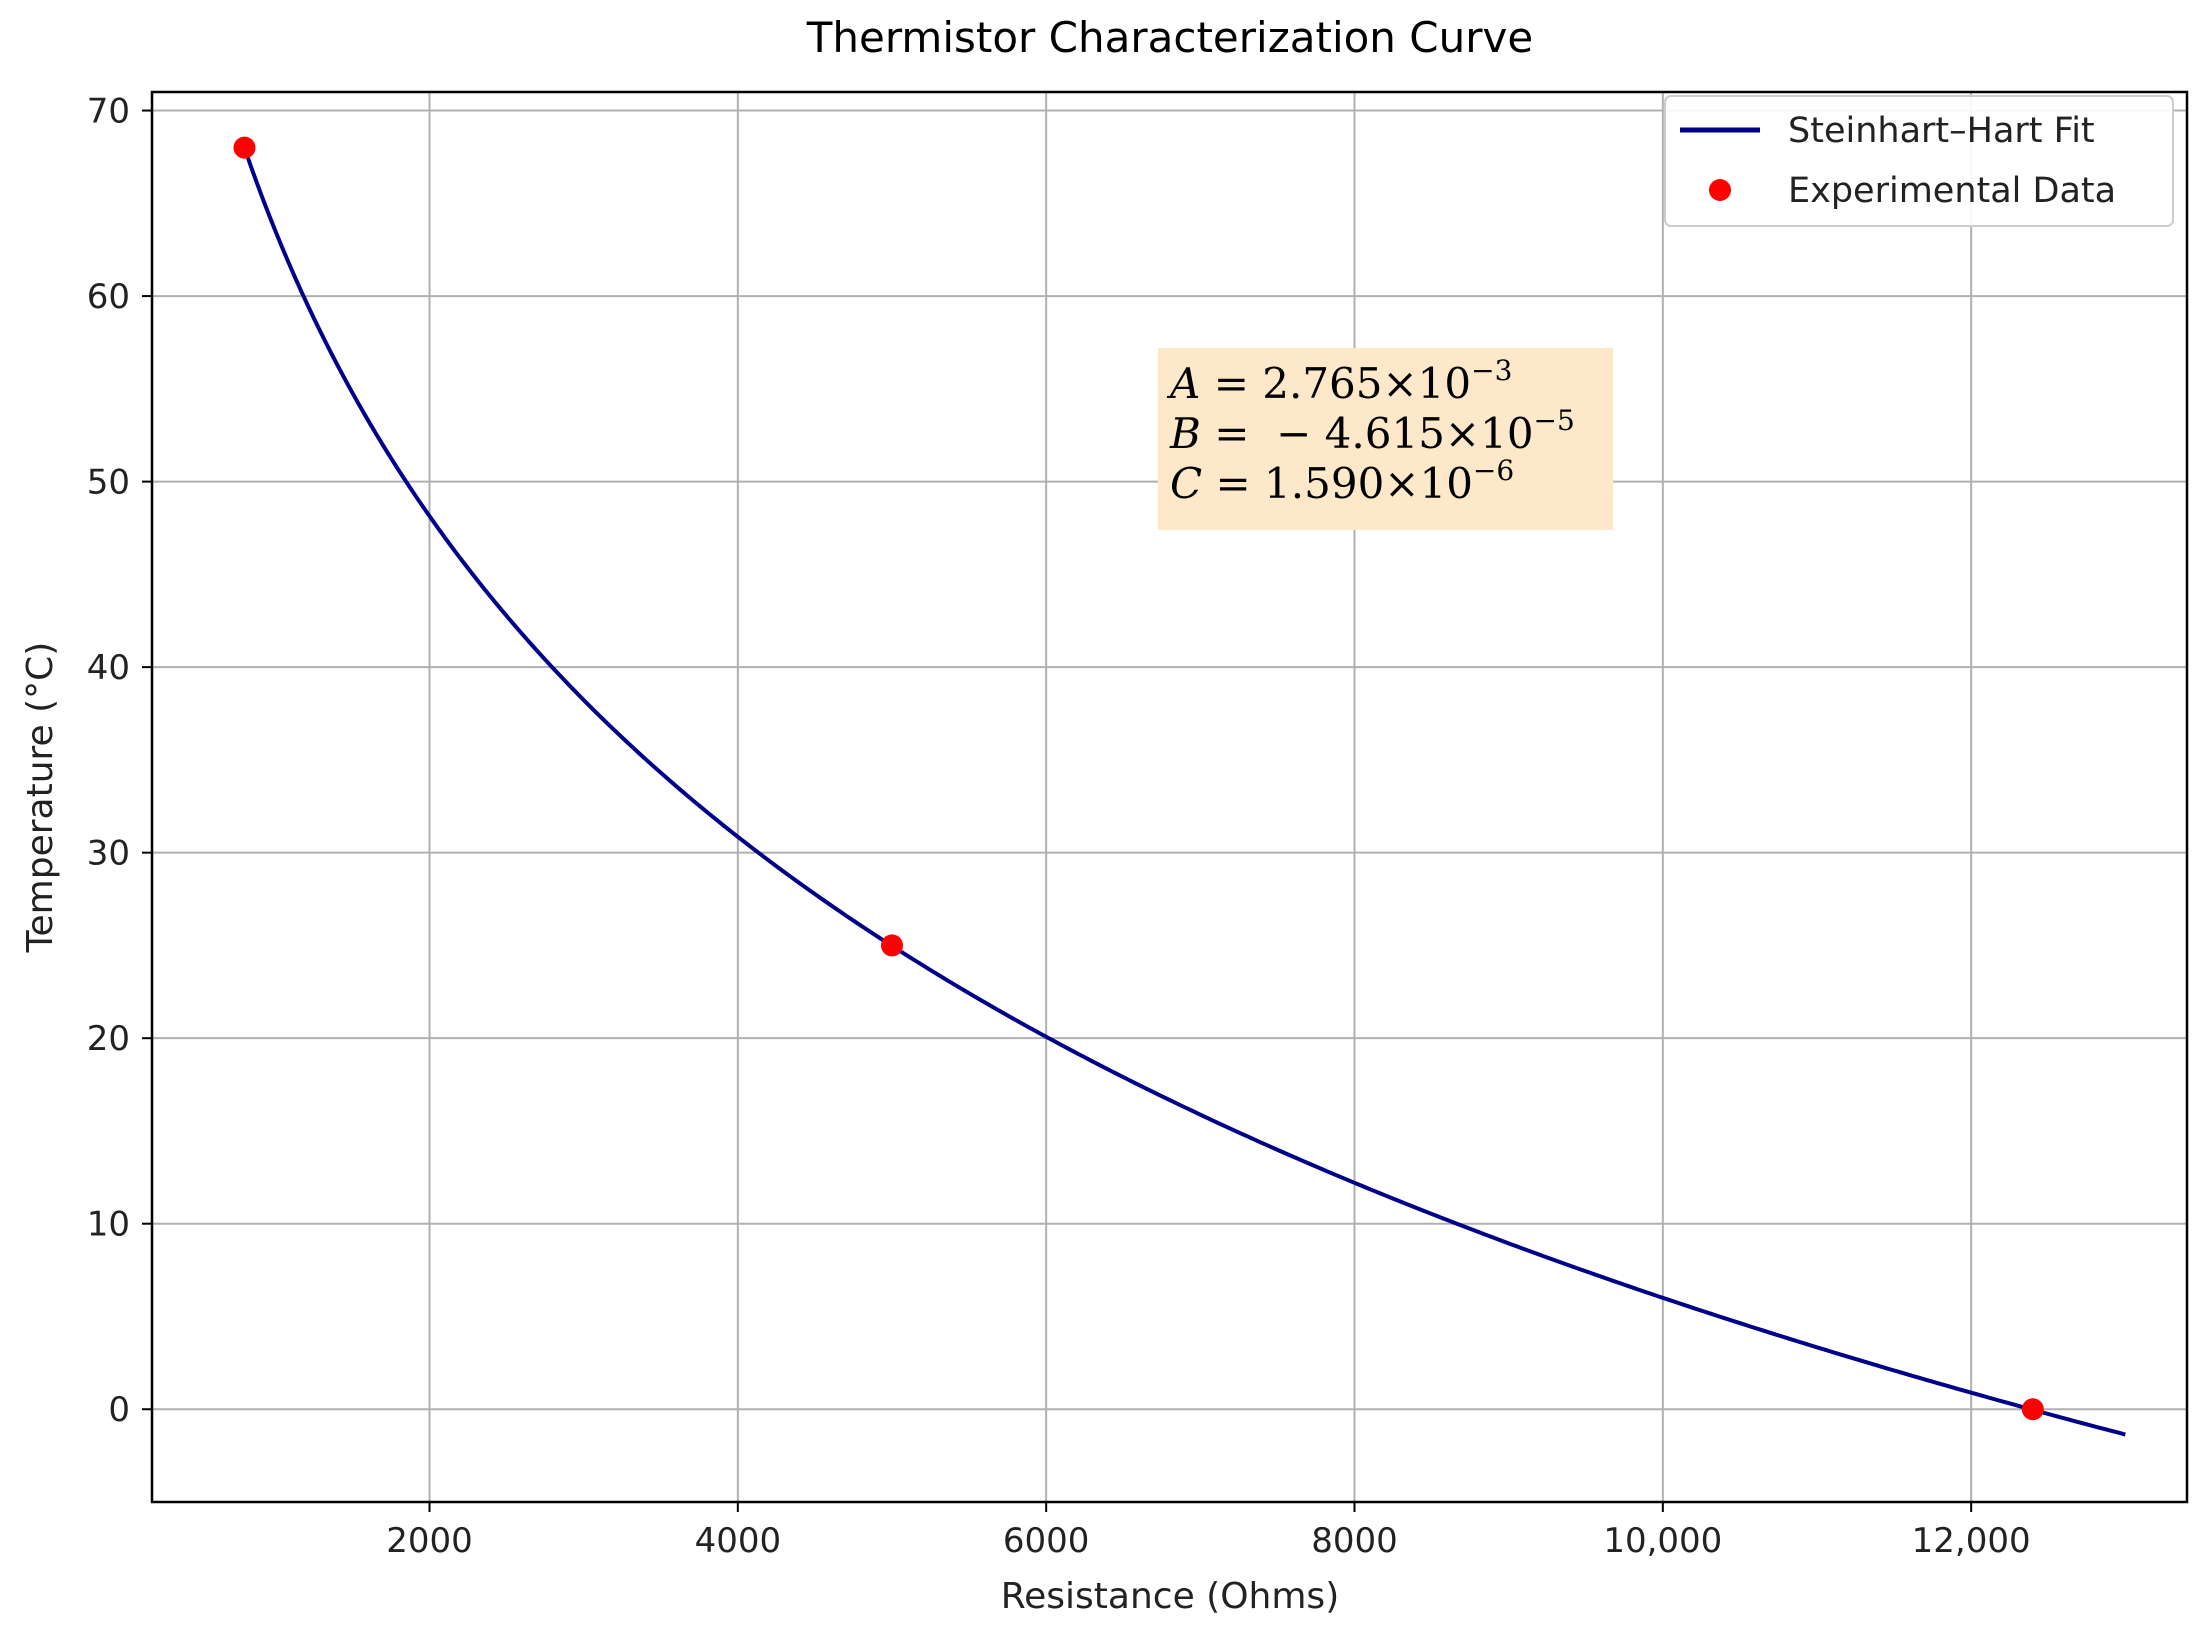 Image resolution: width=2200 pixels, height=1633 pixels. Describe the element at coordinates (108, 483) in the screenshot. I see `y-tick-label: 50` at that location.